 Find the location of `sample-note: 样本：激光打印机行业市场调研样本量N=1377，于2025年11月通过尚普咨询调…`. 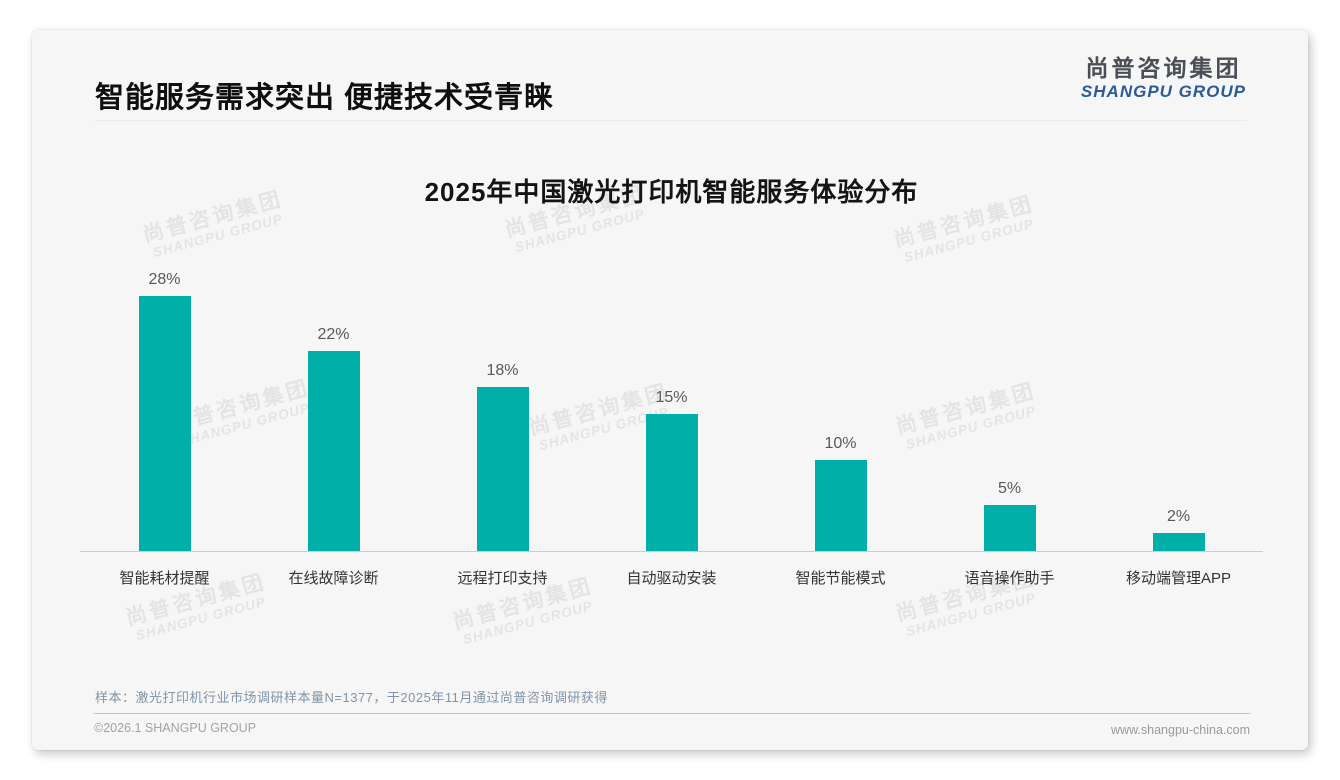

sample-note: 样本：激光打印机行业市场调研样本量N=1377，于2025年11月通过尚普咨询调… is located at coordinates (351, 697).